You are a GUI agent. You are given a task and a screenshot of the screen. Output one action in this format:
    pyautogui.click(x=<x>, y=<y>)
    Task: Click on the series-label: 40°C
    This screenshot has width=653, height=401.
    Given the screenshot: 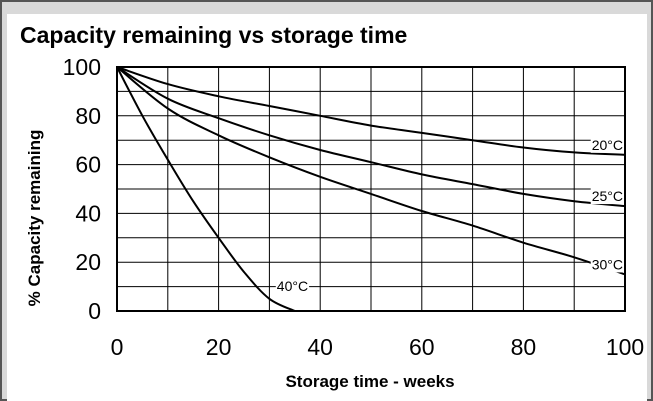 What is the action you would take?
    pyautogui.click(x=292, y=286)
    